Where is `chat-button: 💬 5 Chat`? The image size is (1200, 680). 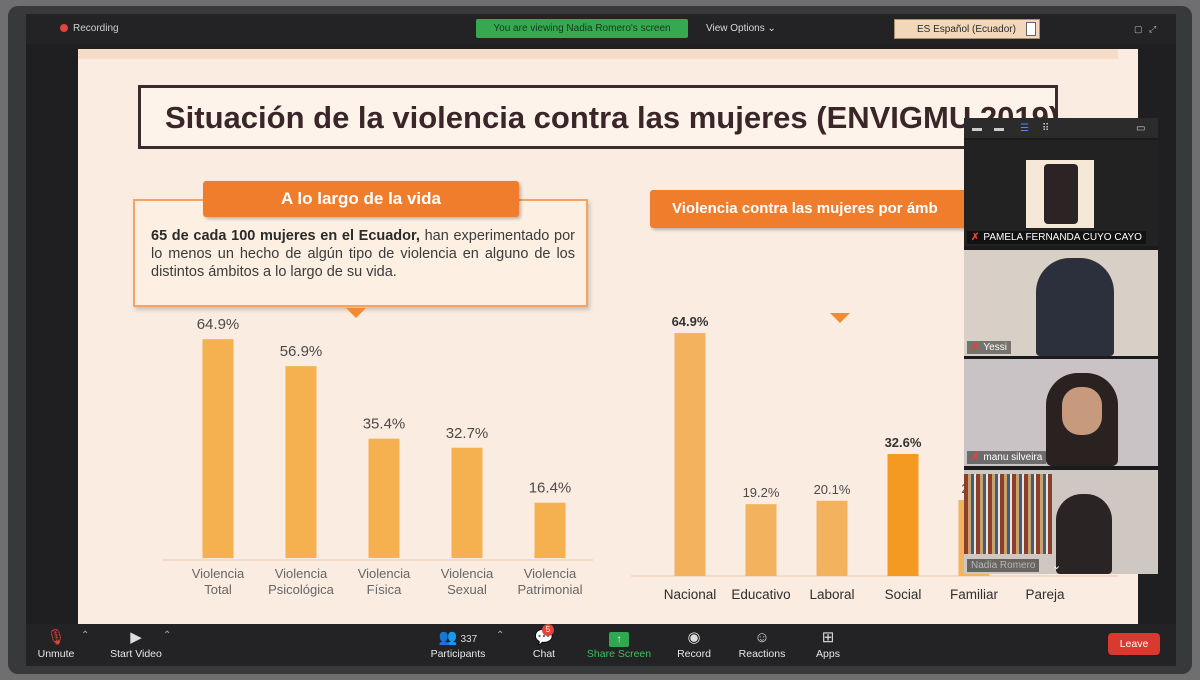
chat-button: 💬 5 Chat is located at coordinates (544, 642).